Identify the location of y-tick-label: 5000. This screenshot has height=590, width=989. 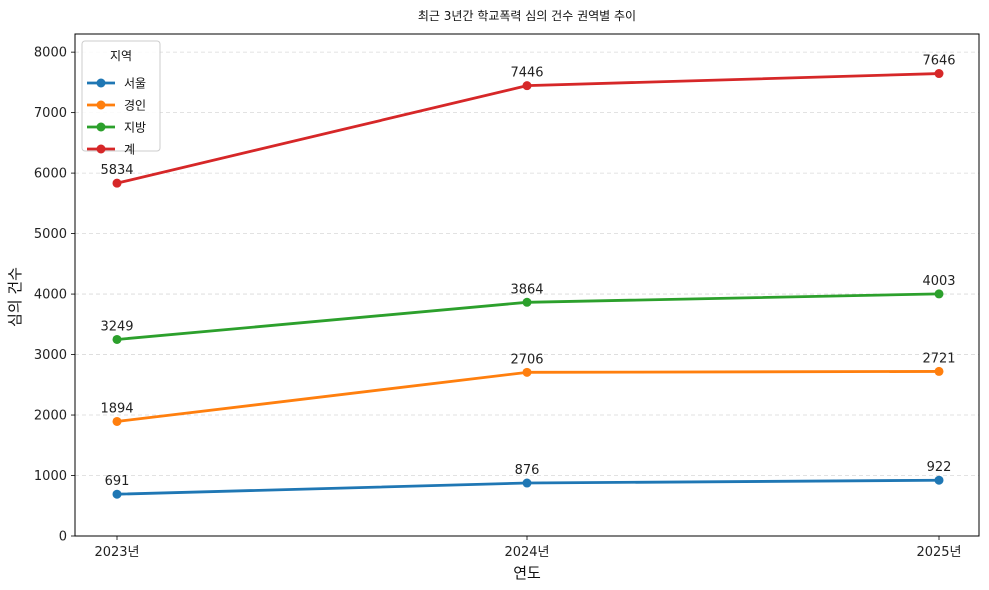
(50, 234).